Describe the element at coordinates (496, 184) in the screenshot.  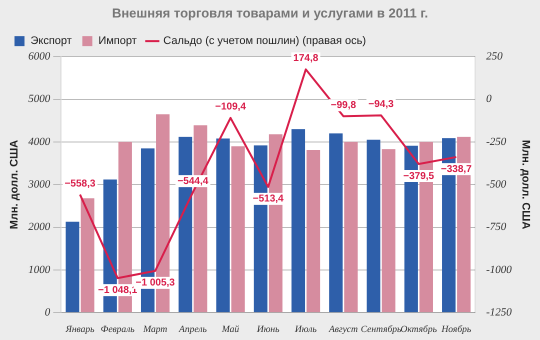
I see `y2-tick-label: -500` at that location.